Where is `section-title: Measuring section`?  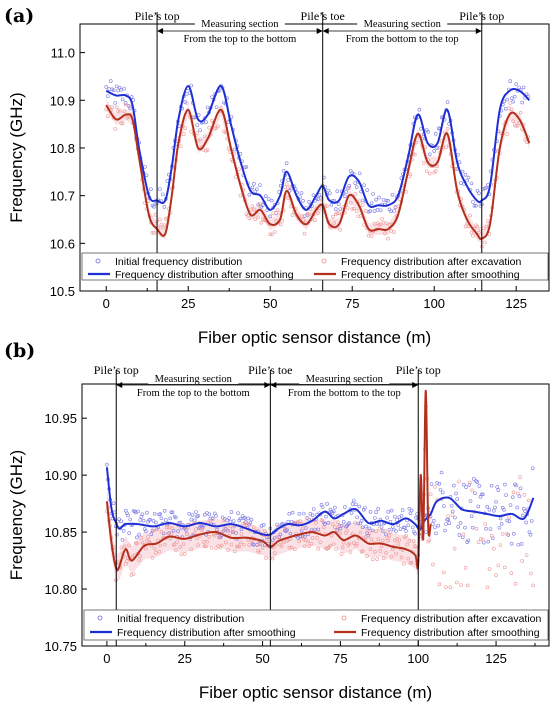
section-title: Measuring section is located at coordinates (345, 379).